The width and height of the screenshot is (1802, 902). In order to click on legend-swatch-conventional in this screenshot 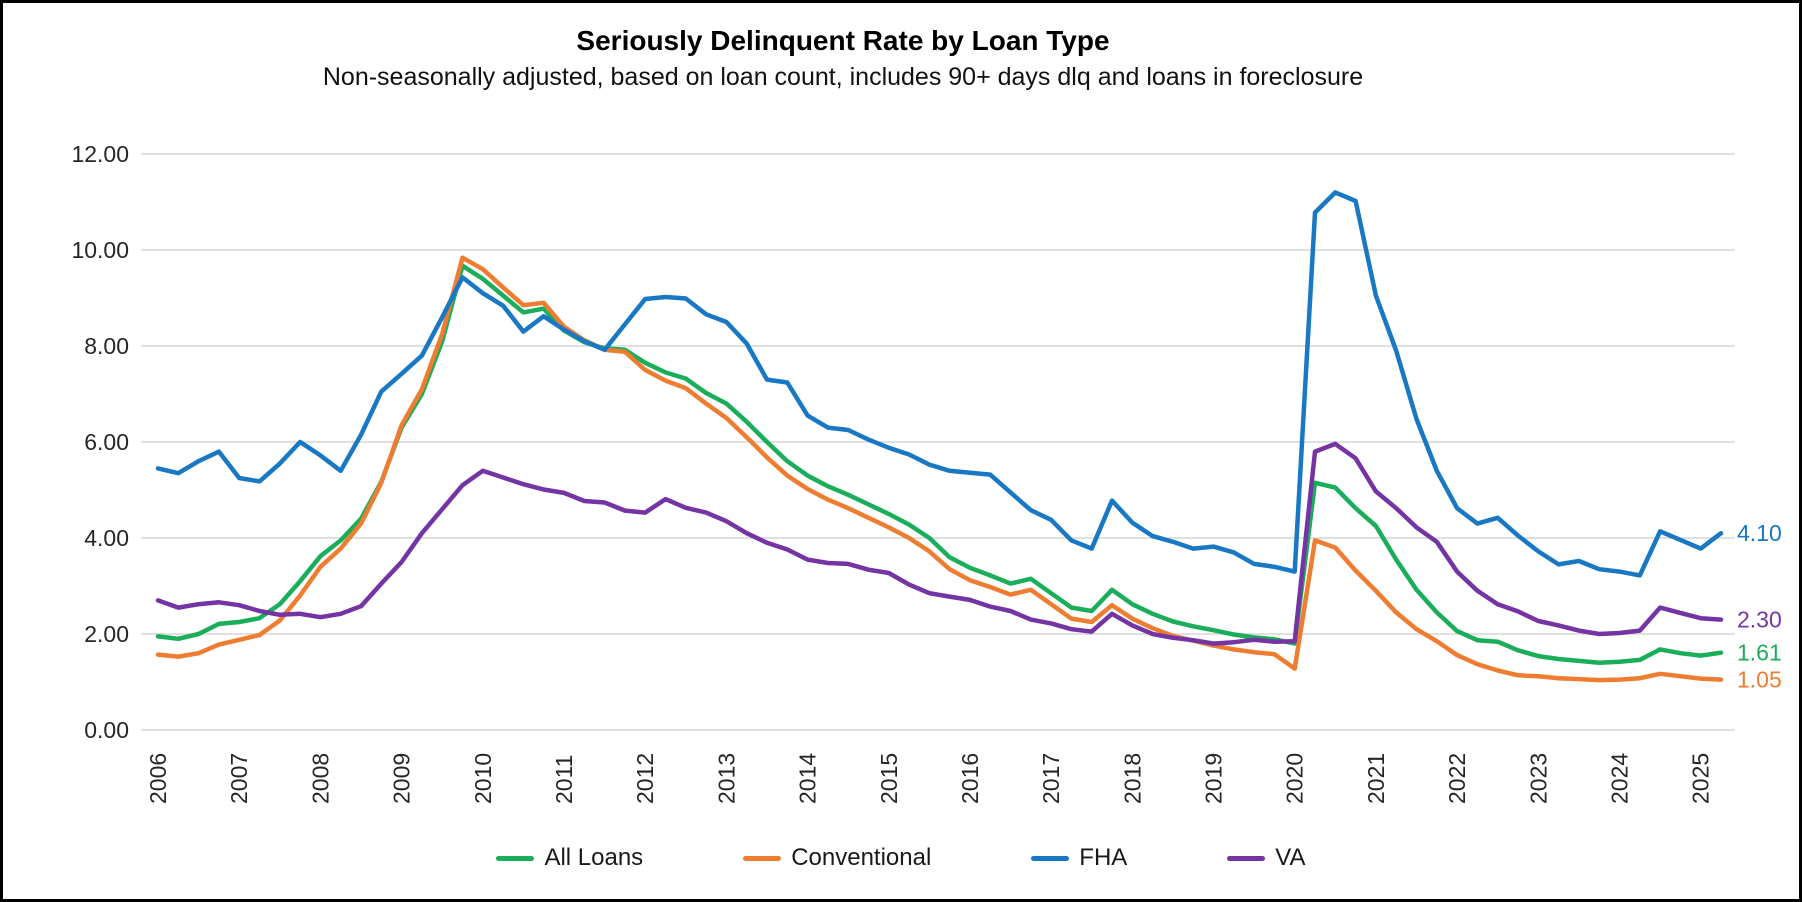, I will do `click(762, 858)`.